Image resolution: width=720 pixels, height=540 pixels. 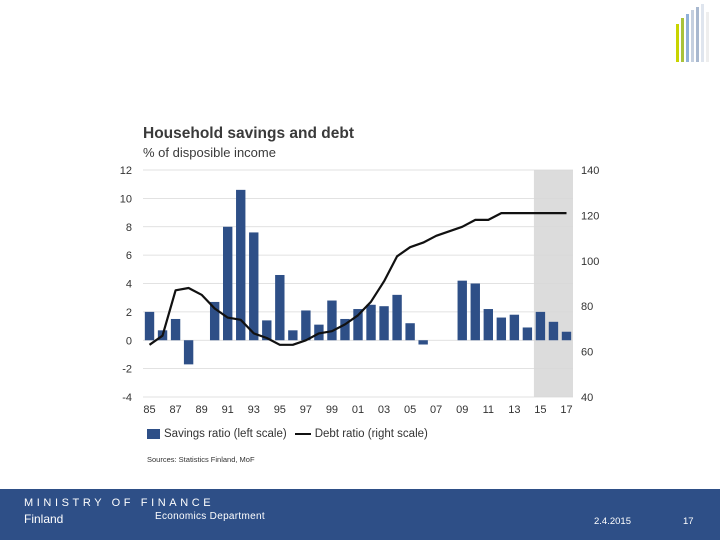 I want to click on x-tick-label: 15, so click(x=540, y=410).